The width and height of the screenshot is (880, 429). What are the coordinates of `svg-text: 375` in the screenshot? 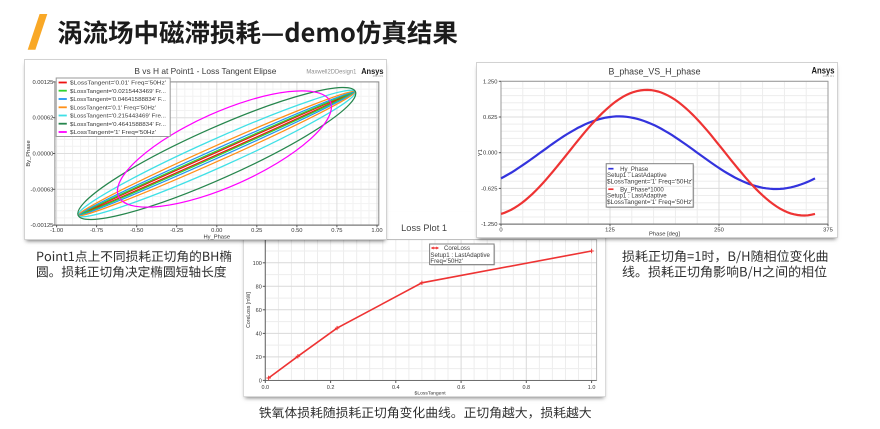 It's located at (828, 231).